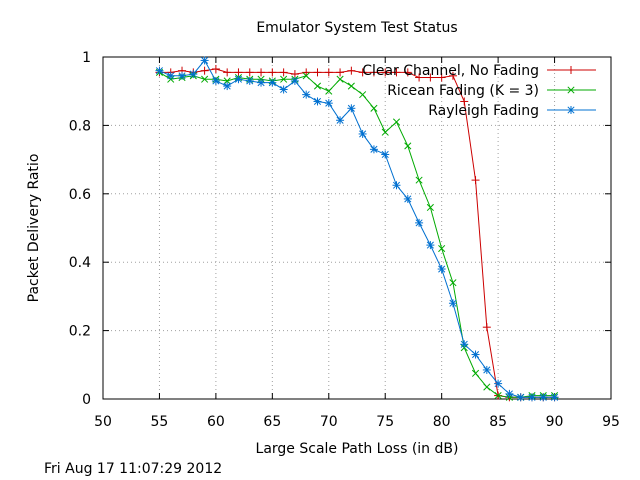  What do you see at coordinates (483, 111) in the screenshot?
I see `legend-label: Rayleigh Fading` at bounding box center [483, 111].